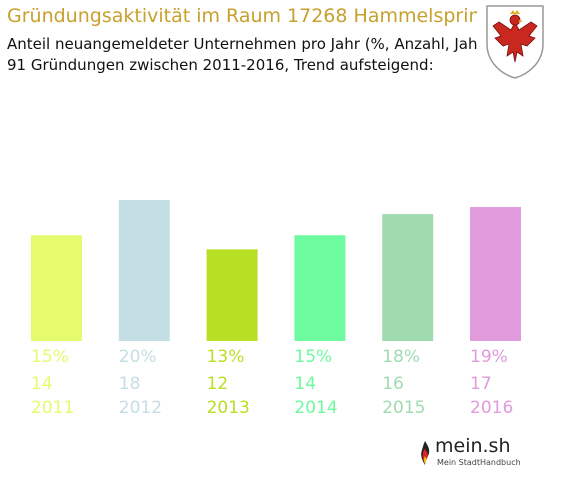 The image size is (562, 482). What do you see at coordinates (53, 408) in the screenshot?
I see `year-label-2011: 2011` at bounding box center [53, 408].